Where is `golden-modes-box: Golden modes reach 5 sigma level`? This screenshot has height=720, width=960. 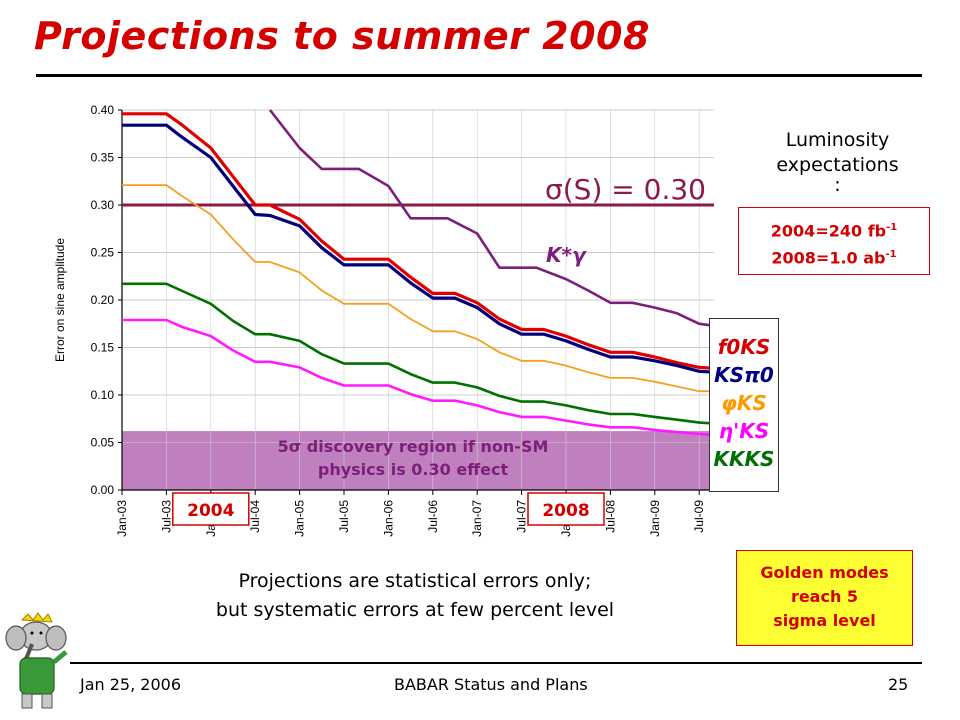
golden-modes-box: Golden modes reach 5 sigma level is located at coordinates (824, 598).